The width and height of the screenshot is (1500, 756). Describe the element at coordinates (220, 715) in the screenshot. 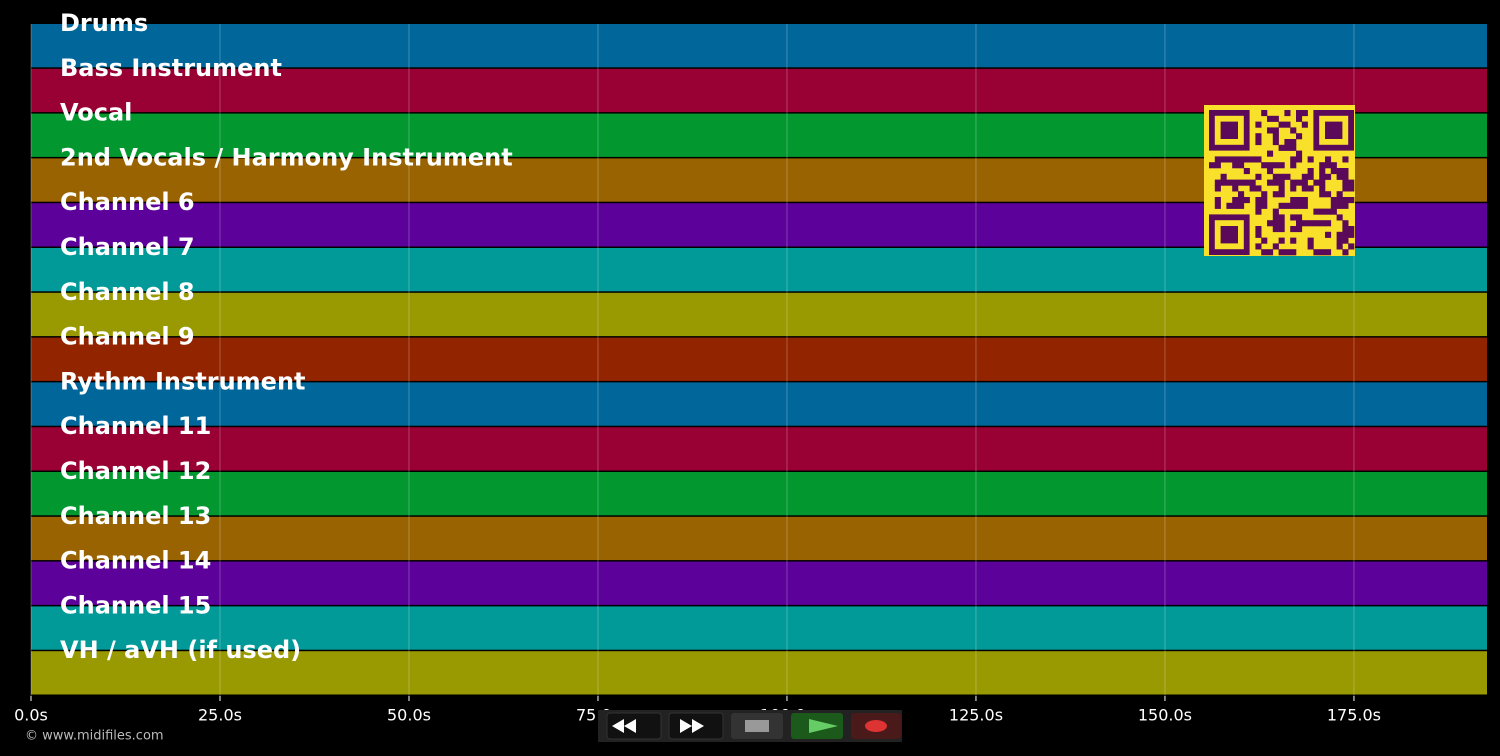

I see `x-tick-label: 25.0s` at that location.